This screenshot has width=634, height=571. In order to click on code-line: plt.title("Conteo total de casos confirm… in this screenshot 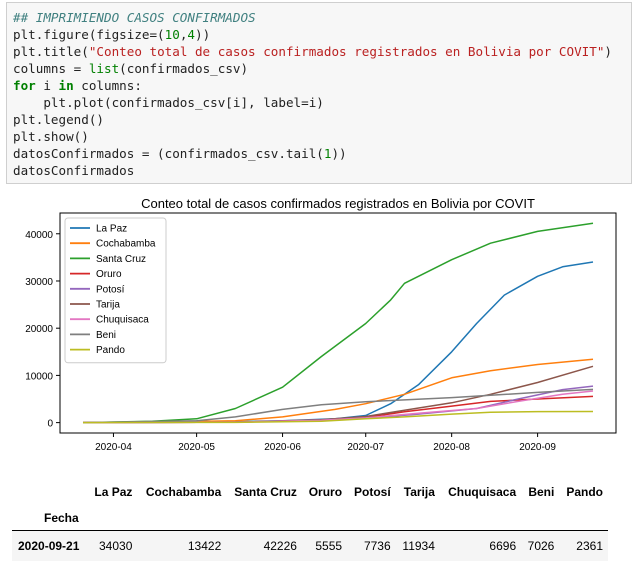, I will do `click(322, 51)`.